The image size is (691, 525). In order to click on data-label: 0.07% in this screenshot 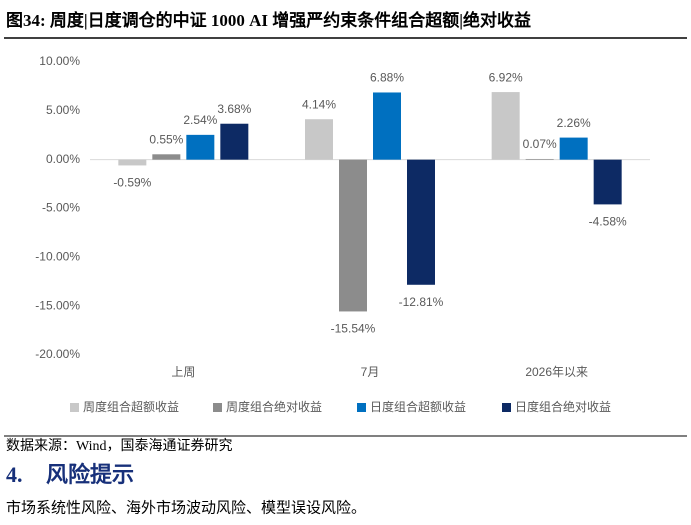, I will do `click(540, 144)`.